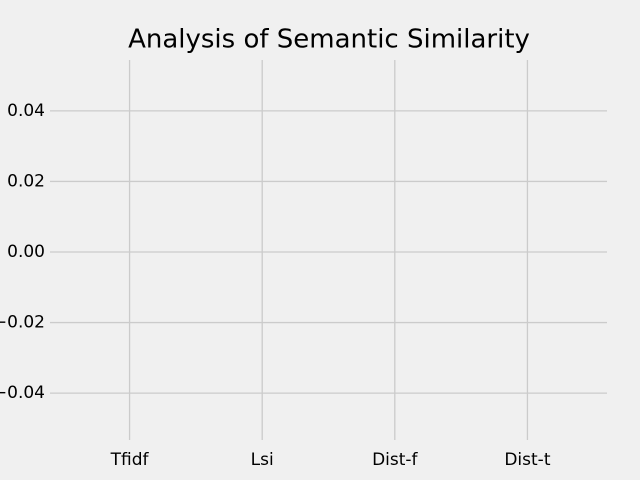 The height and width of the screenshot is (480, 640). Describe the element at coordinates (329, 40) in the screenshot. I see `chart-title: Analysis of Semantic Similarity` at that location.